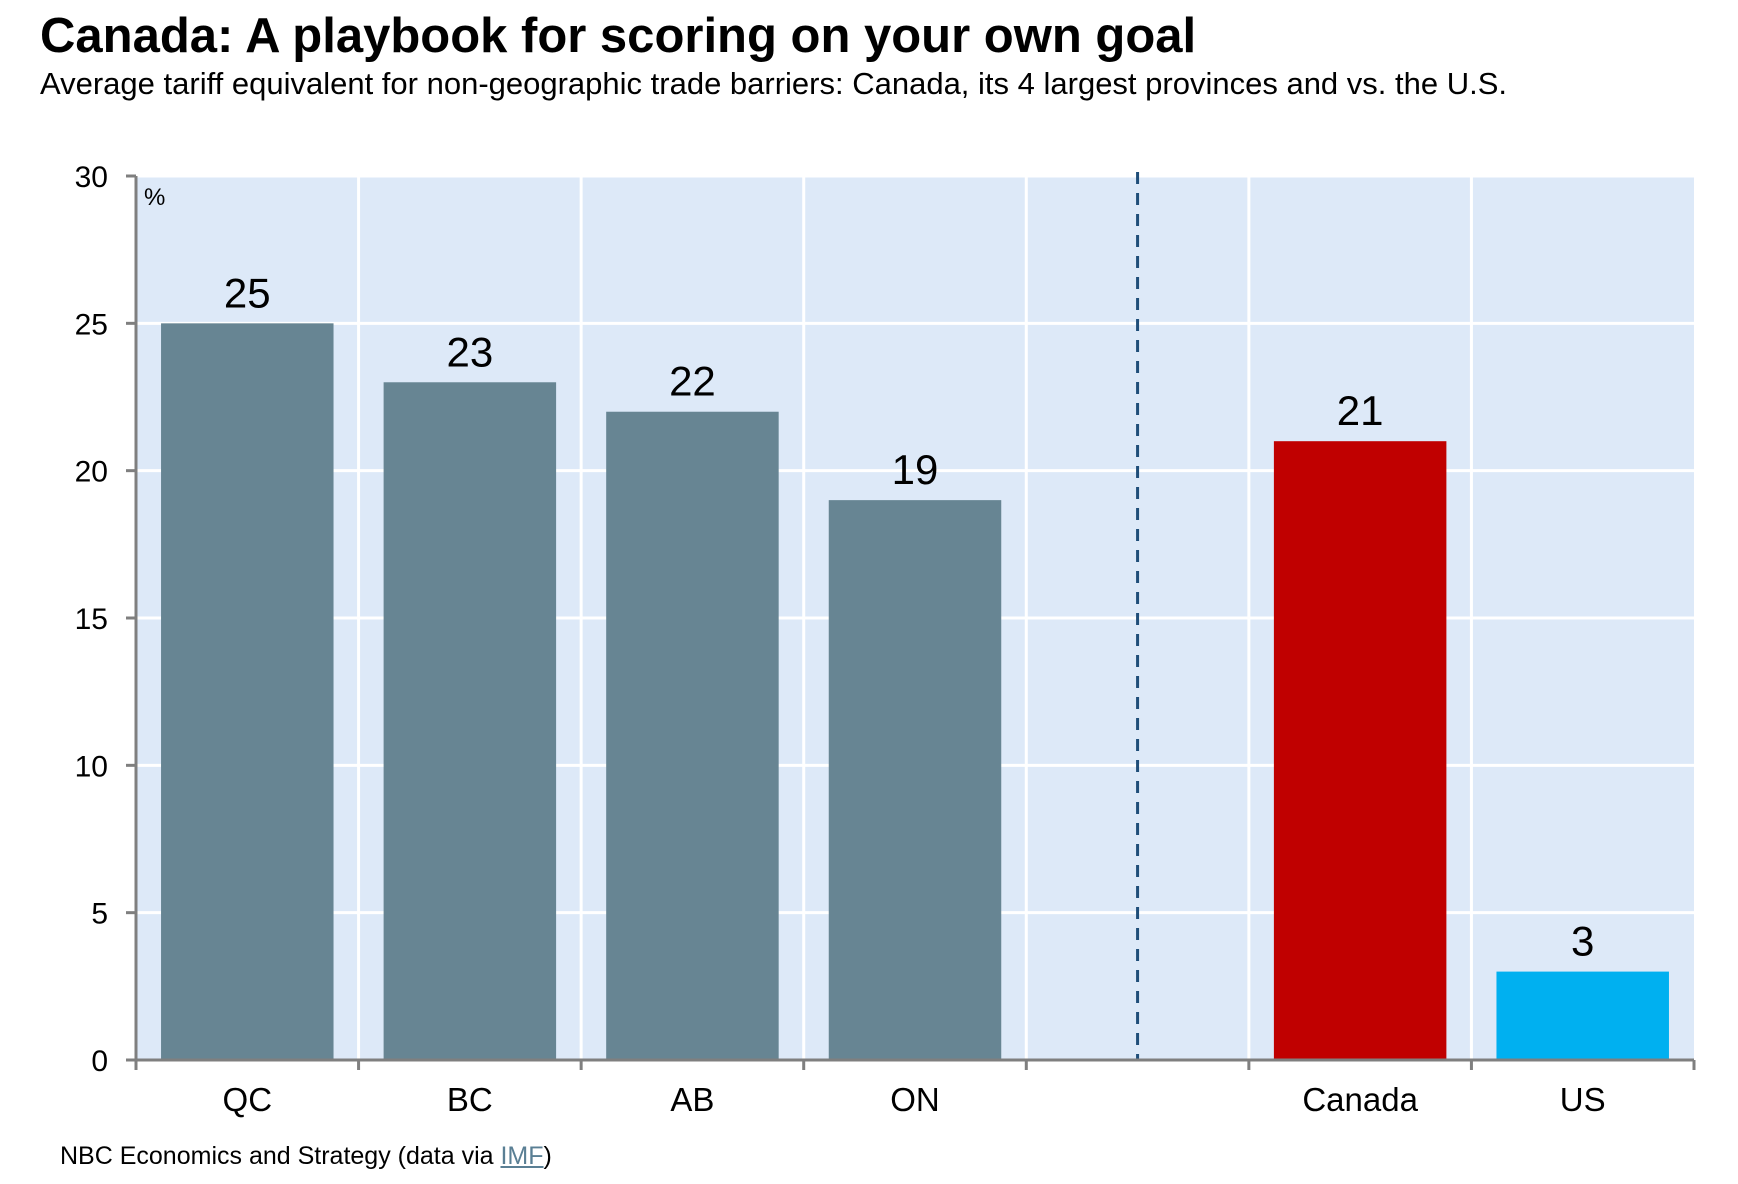 The image size is (1738, 1184). What do you see at coordinates (91, 324) in the screenshot?
I see `y-tick-label: 25` at bounding box center [91, 324].